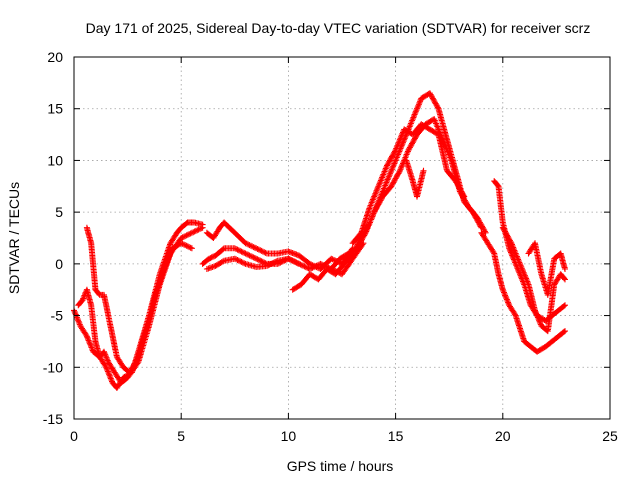  I want to click on y-tick-label: 5, so click(59, 212).